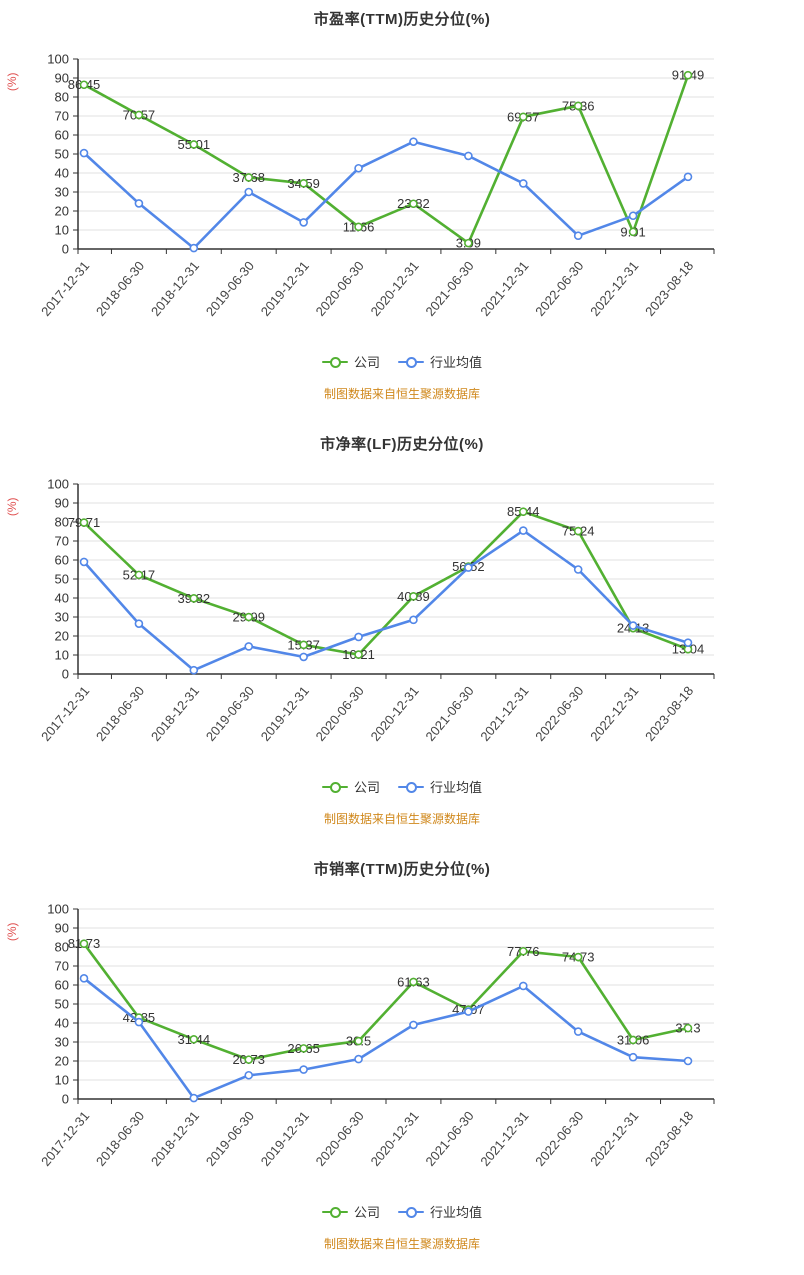  Describe the element at coordinates (401, 1244) in the screenshot. I see `data-source-note: 制图数据来自恒生聚源数据库` at that location.